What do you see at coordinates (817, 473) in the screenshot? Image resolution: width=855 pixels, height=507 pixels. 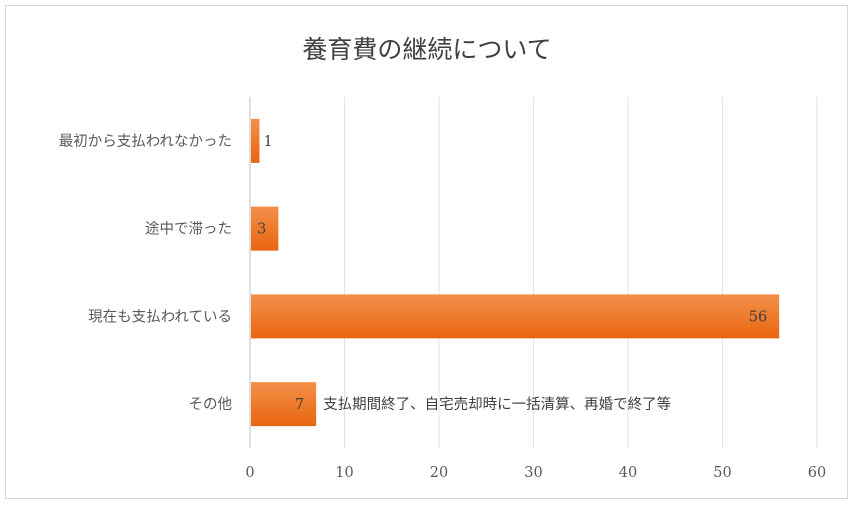 I see `x-tick-label: 60` at bounding box center [817, 473].